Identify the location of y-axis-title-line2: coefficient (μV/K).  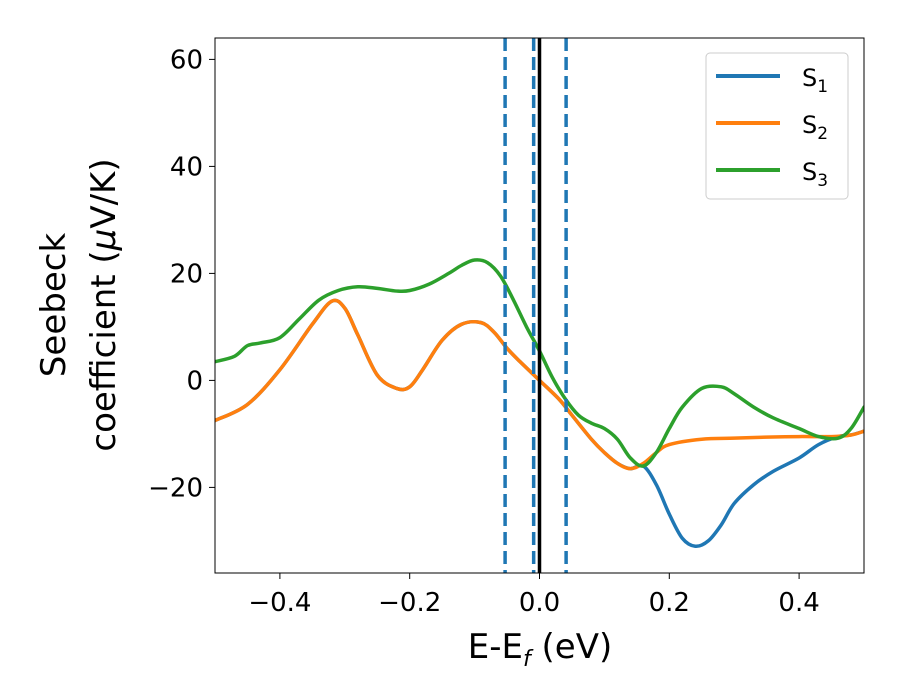
(104, 304).